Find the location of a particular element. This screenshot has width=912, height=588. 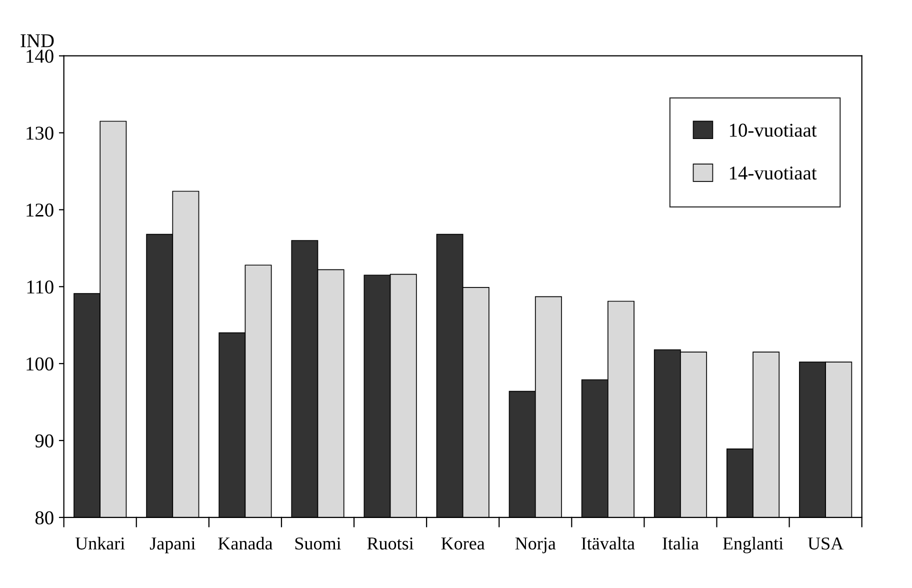

y-axis-title: IND is located at coordinates (37, 41).